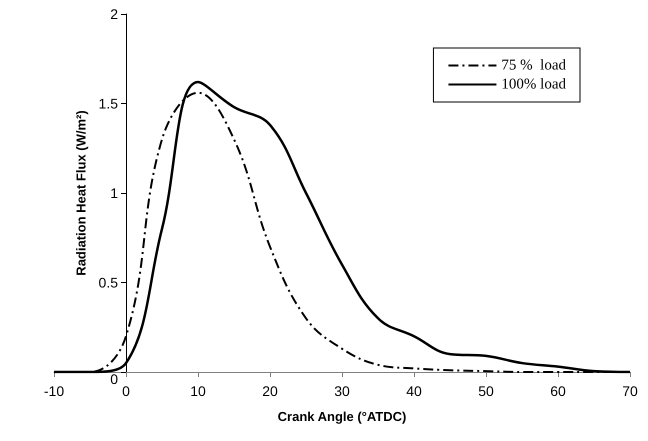  I want to click on y-tick-label: 0, so click(114, 379).